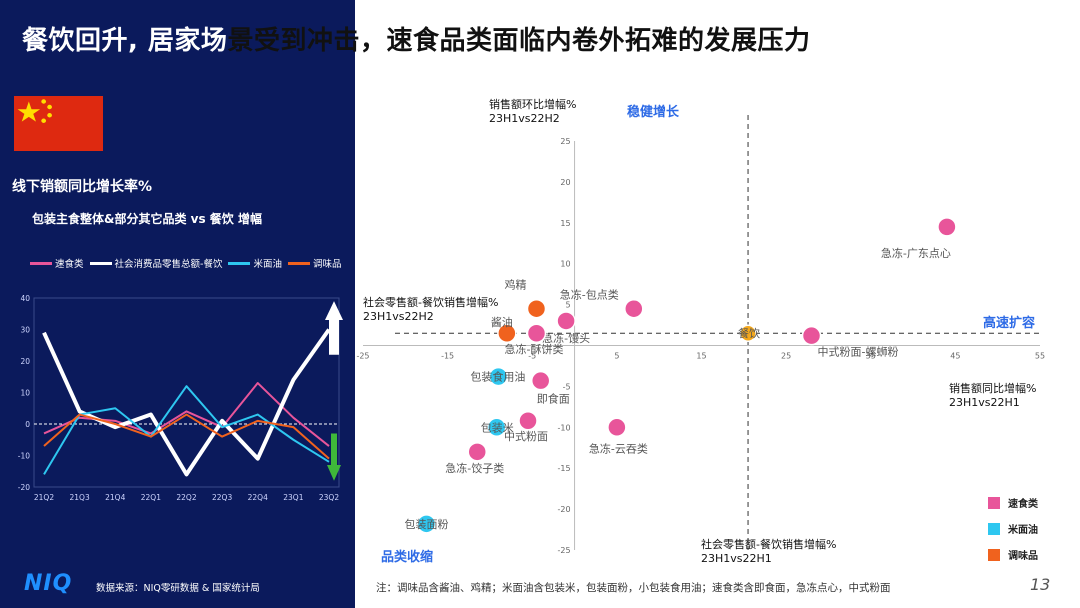 This screenshot has width=1080, height=608. What do you see at coordinates (634, 308) in the screenshot?
I see `data-point-急冻-包点类` at bounding box center [634, 308].